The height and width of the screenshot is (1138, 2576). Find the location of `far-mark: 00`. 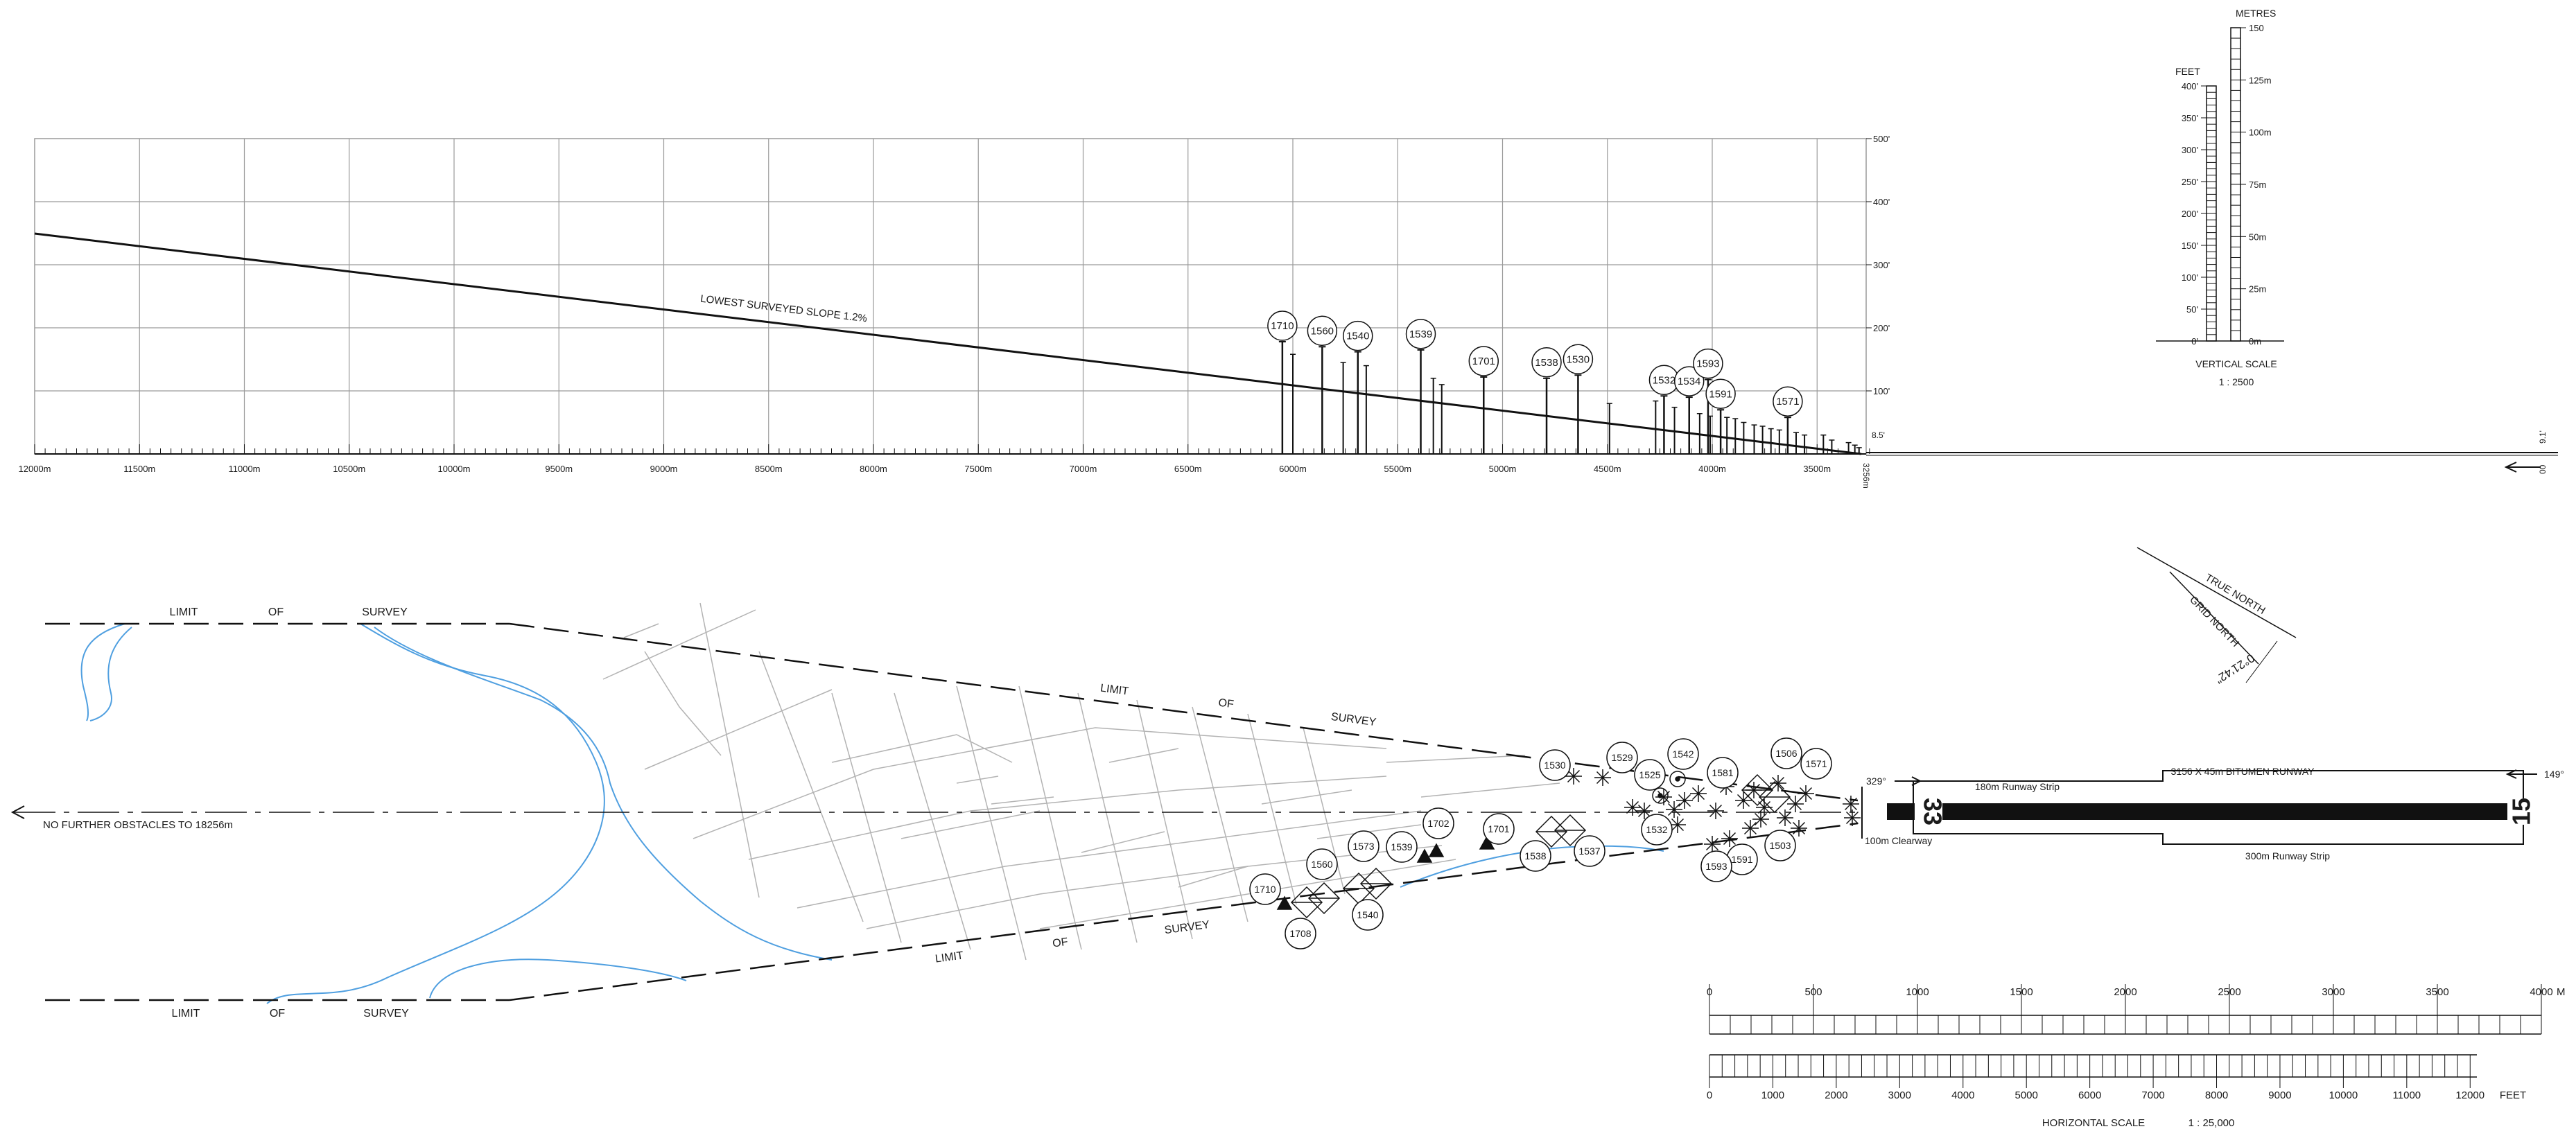

far-mark: 00 is located at coordinates (2543, 469).